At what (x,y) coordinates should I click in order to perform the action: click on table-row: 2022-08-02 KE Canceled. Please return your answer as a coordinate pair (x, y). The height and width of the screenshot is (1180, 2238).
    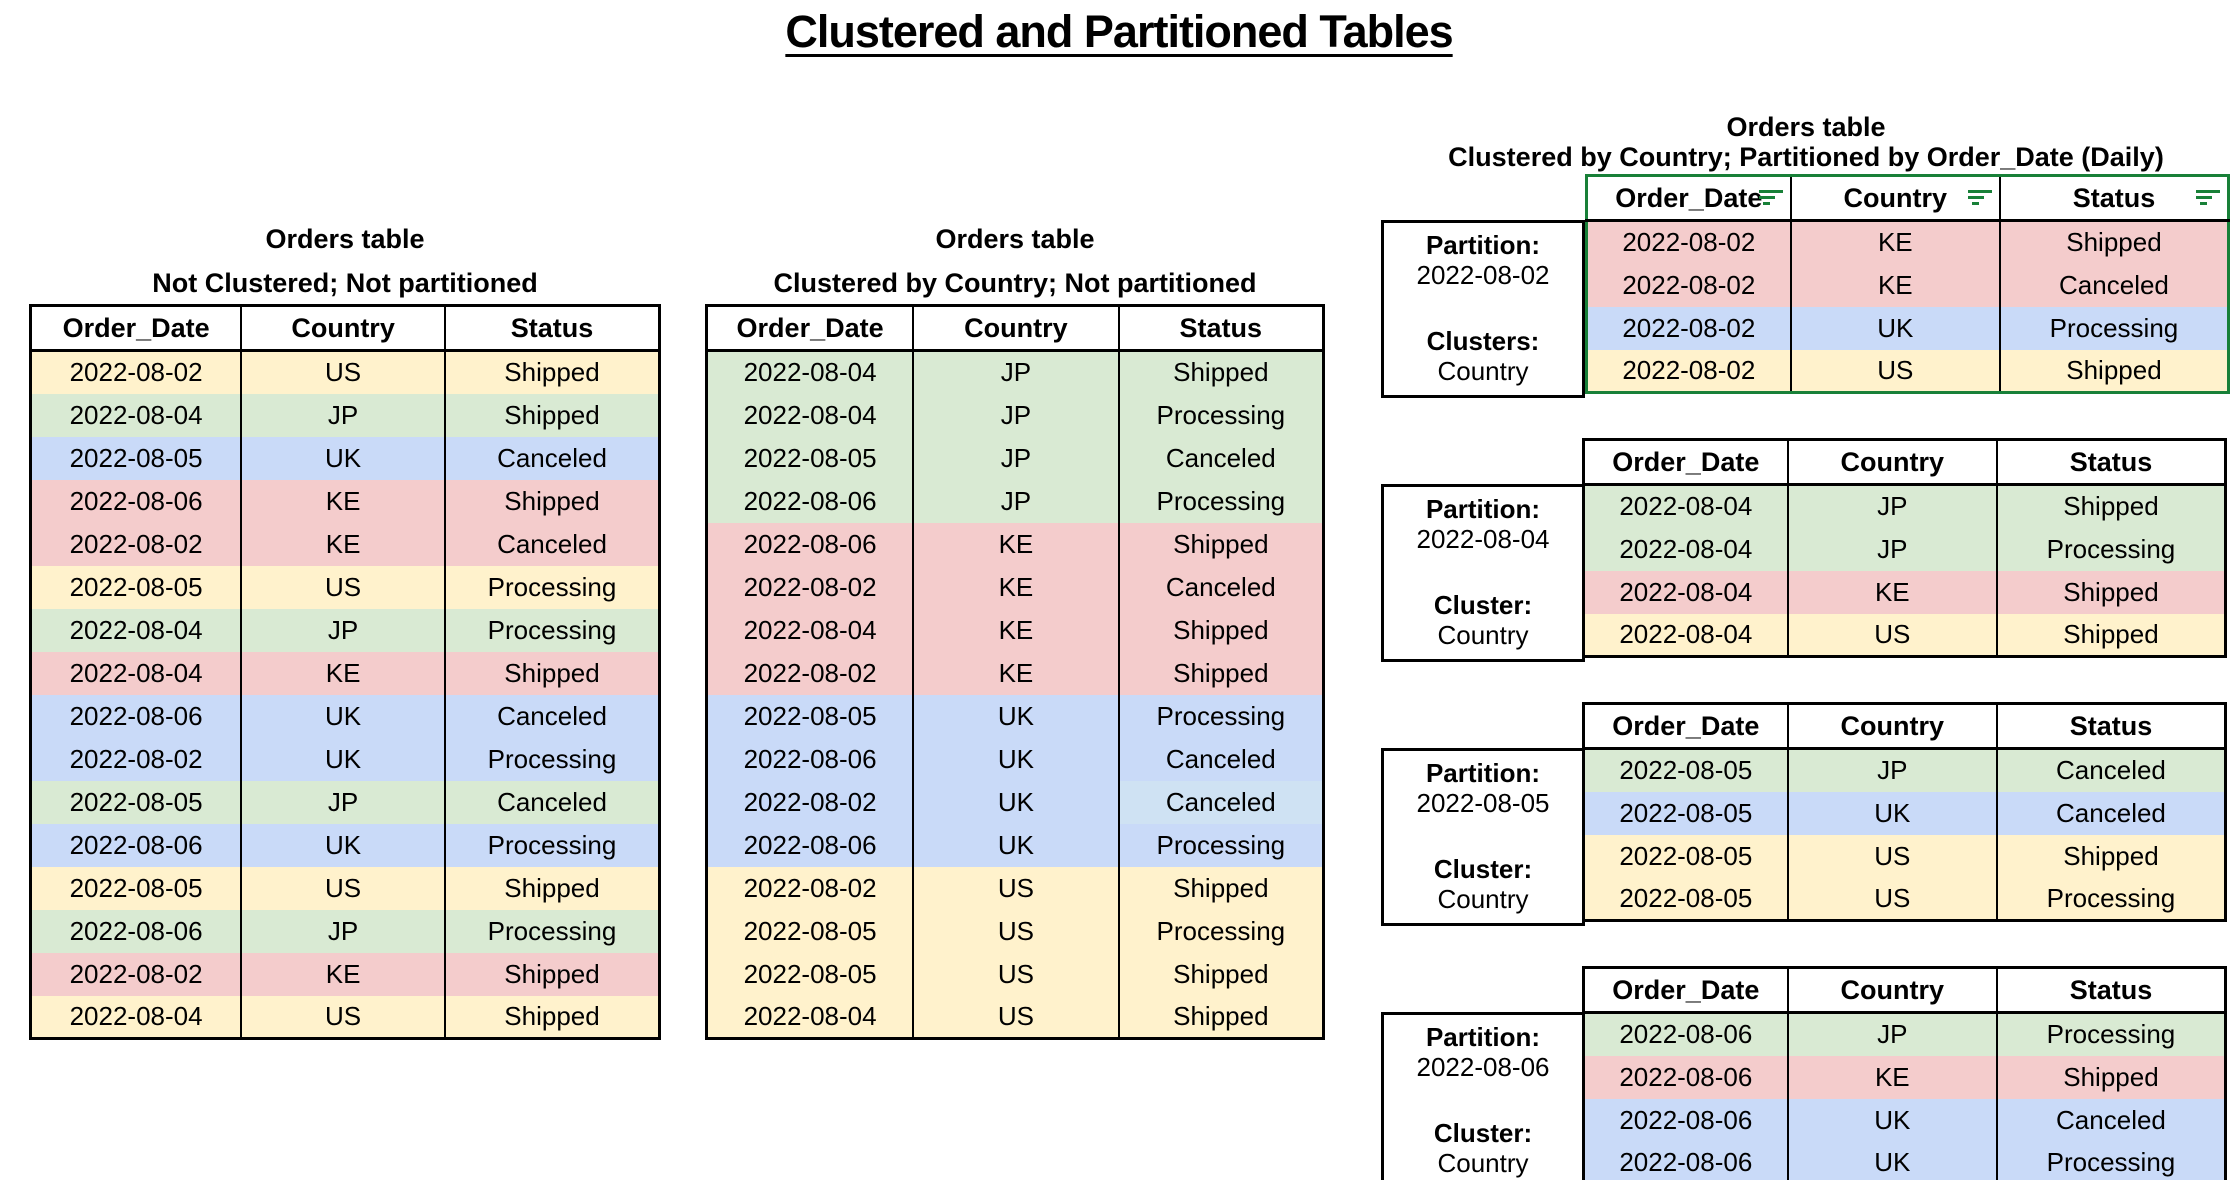
    Looking at the image, I should click on (1015, 587).